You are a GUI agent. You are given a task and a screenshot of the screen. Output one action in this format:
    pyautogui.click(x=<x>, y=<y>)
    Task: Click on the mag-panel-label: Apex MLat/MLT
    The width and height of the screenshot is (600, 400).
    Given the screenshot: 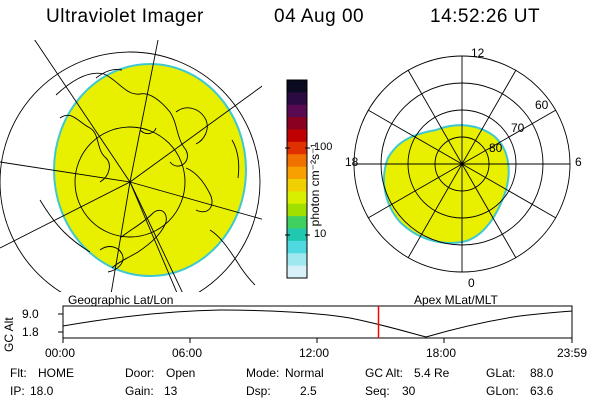 What is the action you would take?
    pyautogui.click(x=456, y=300)
    